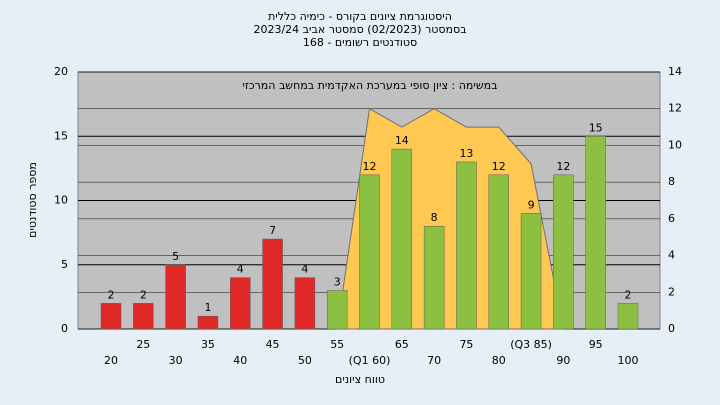 The image size is (720, 405). I want to click on x-tick-label: 50, so click(305, 360).